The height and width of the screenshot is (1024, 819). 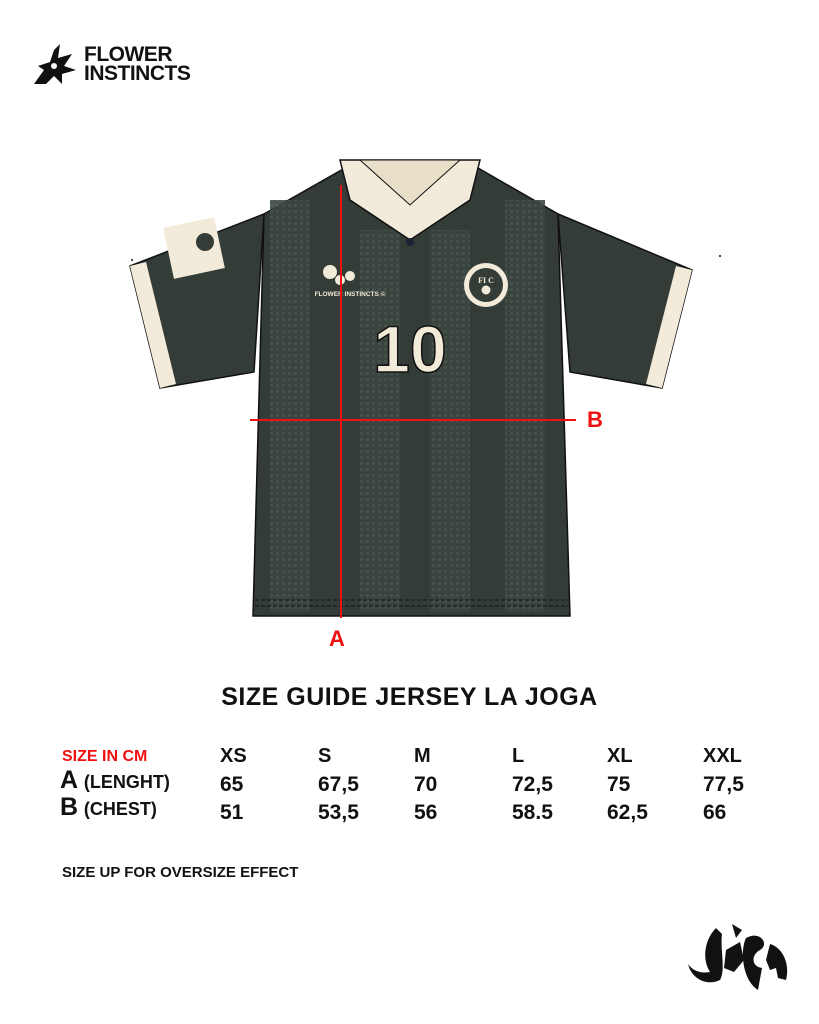 I want to click on sleeve-patch-icon, so click(x=194, y=248).